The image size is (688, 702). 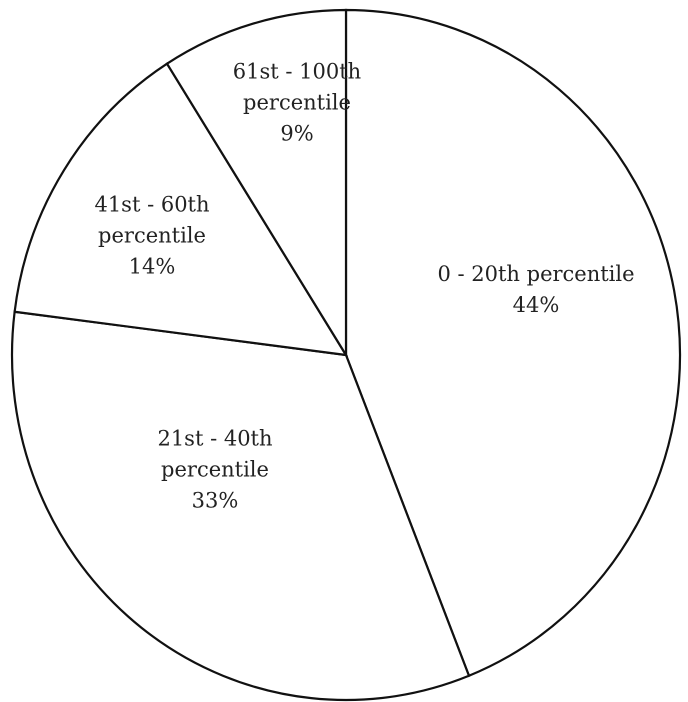 What do you see at coordinates (152, 220) in the screenshot?
I see `category-label: 41st - 60th percentile` at bounding box center [152, 220].